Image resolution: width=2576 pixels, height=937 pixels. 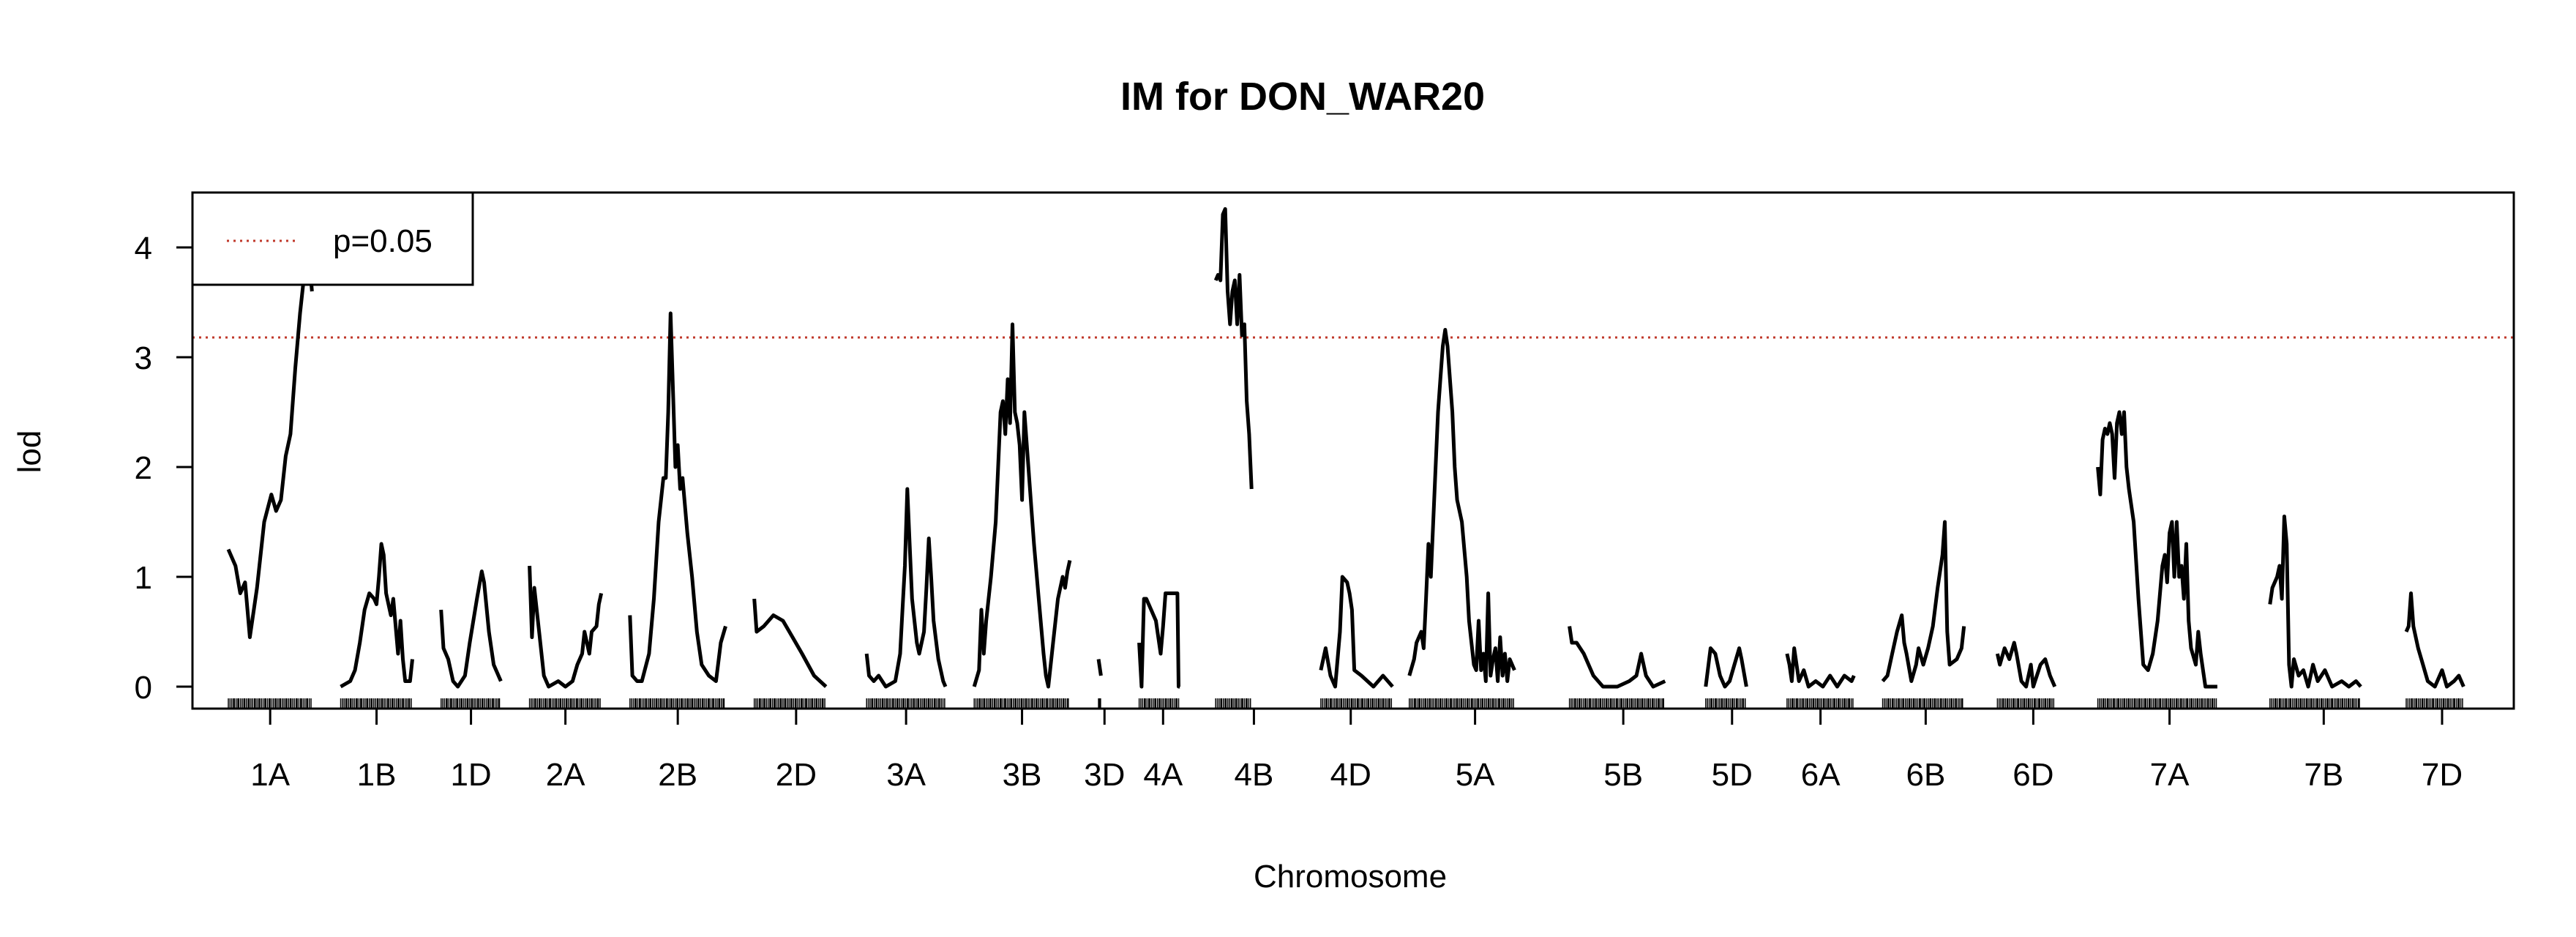 What do you see at coordinates (1475, 775) in the screenshot?
I see `x-tick-label-5A: 5A` at bounding box center [1475, 775].